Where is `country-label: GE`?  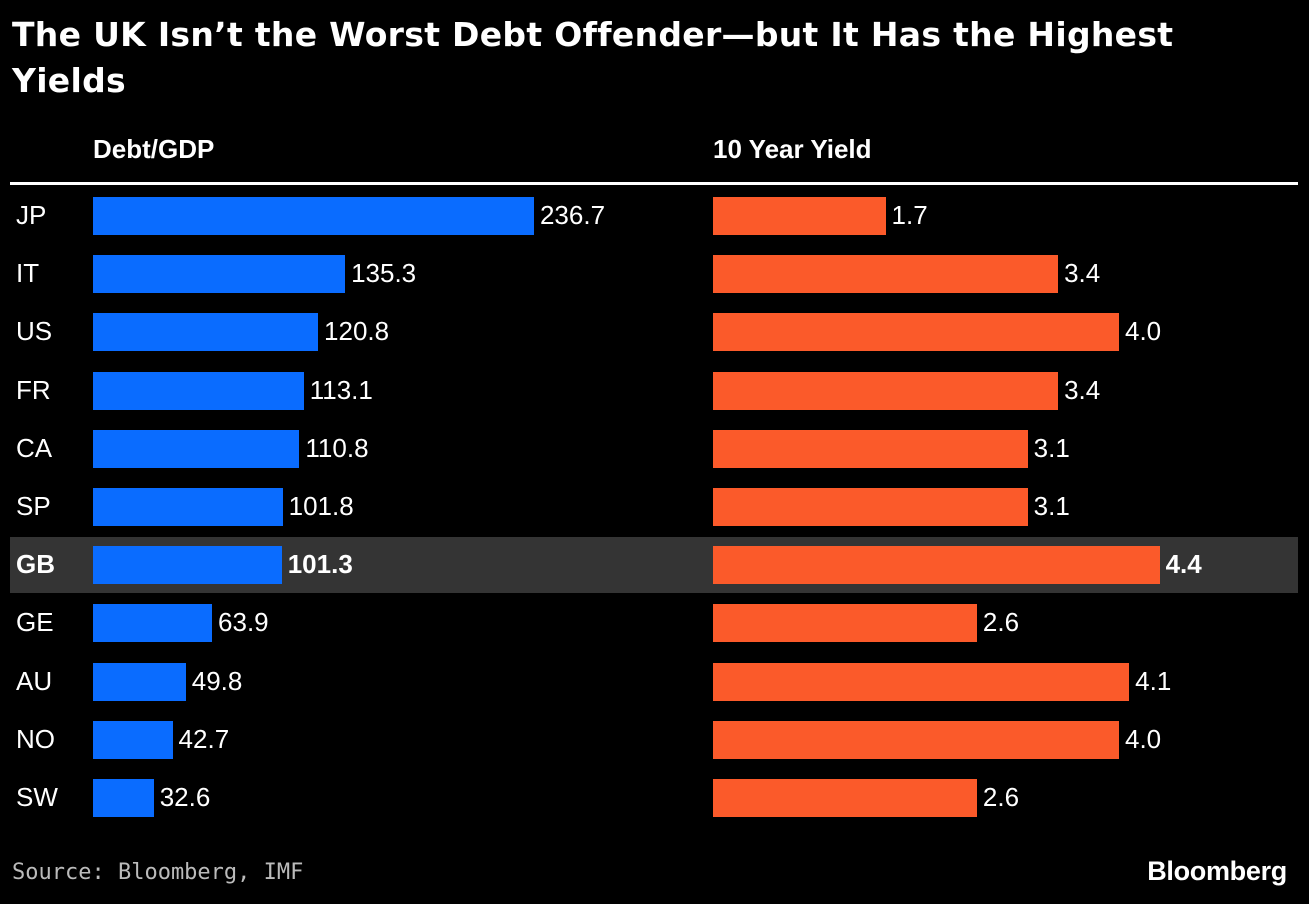
country-label: GE is located at coordinates (35, 622).